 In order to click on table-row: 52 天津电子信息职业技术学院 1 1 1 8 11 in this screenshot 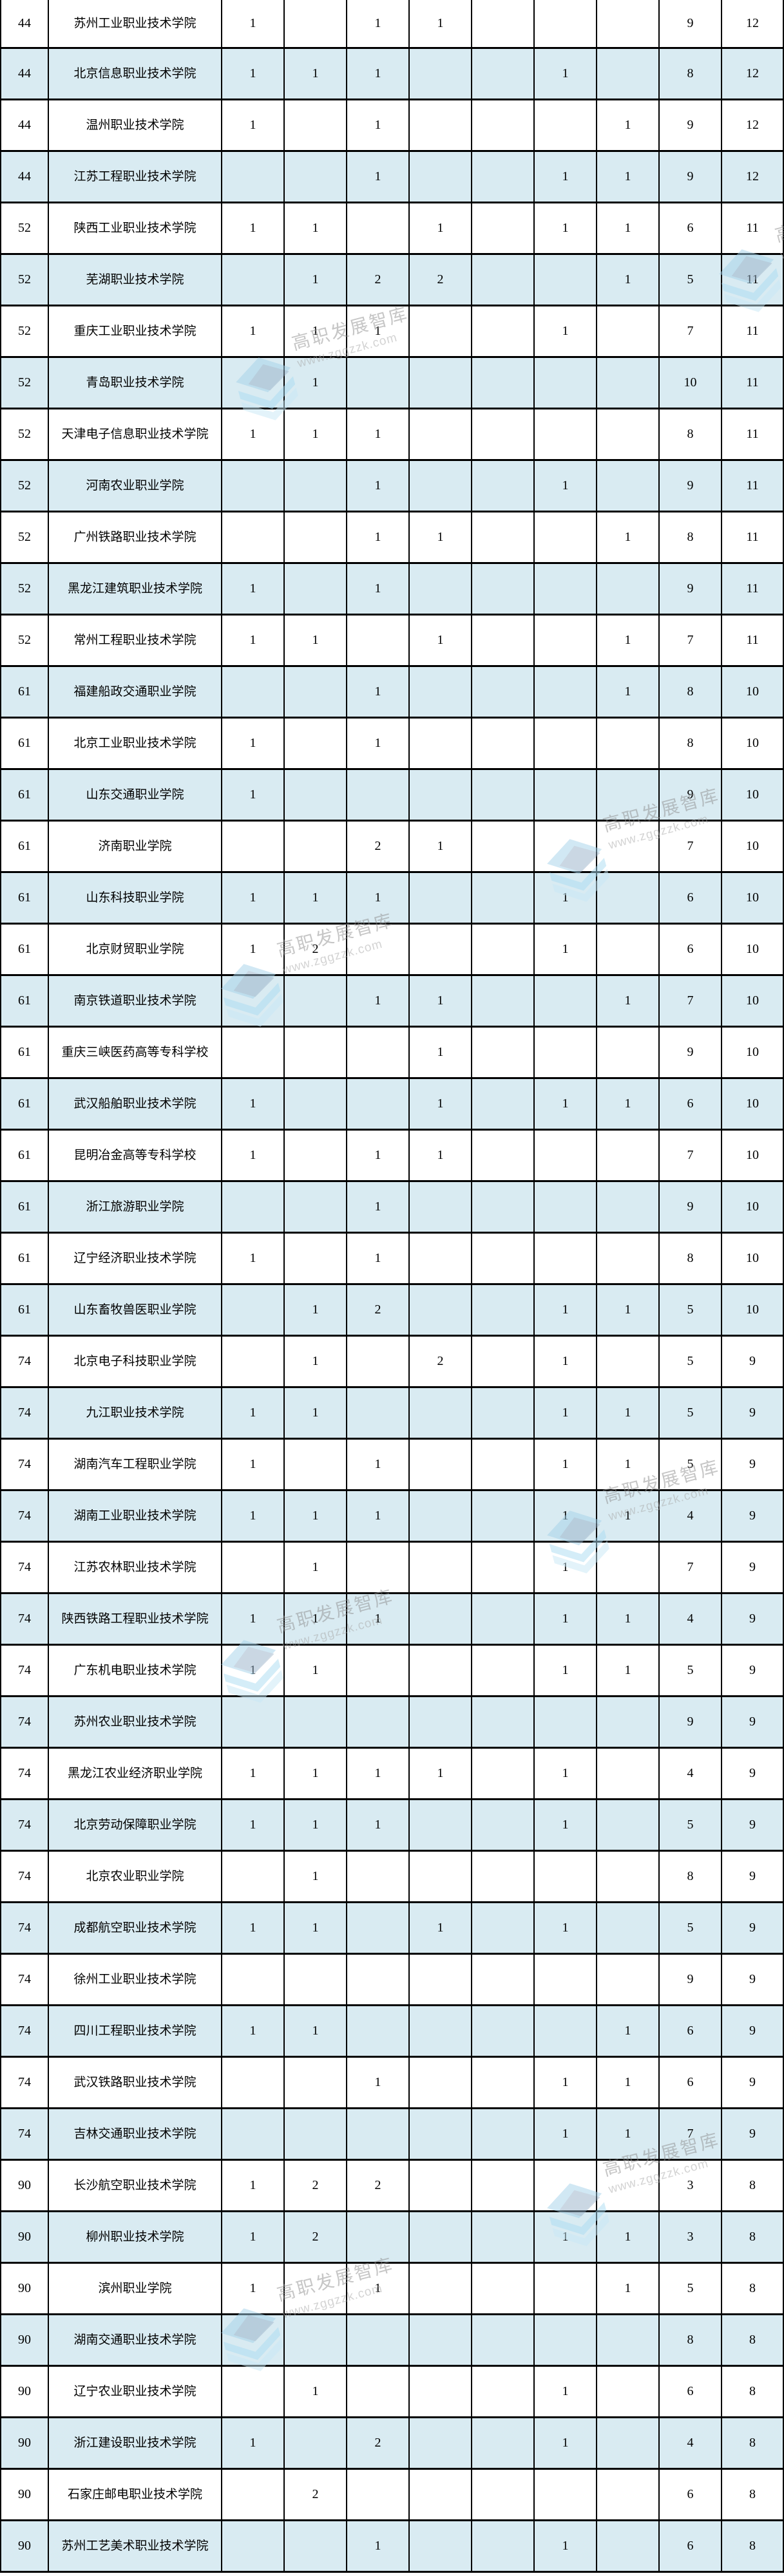, I will do `click(392, 435)`.